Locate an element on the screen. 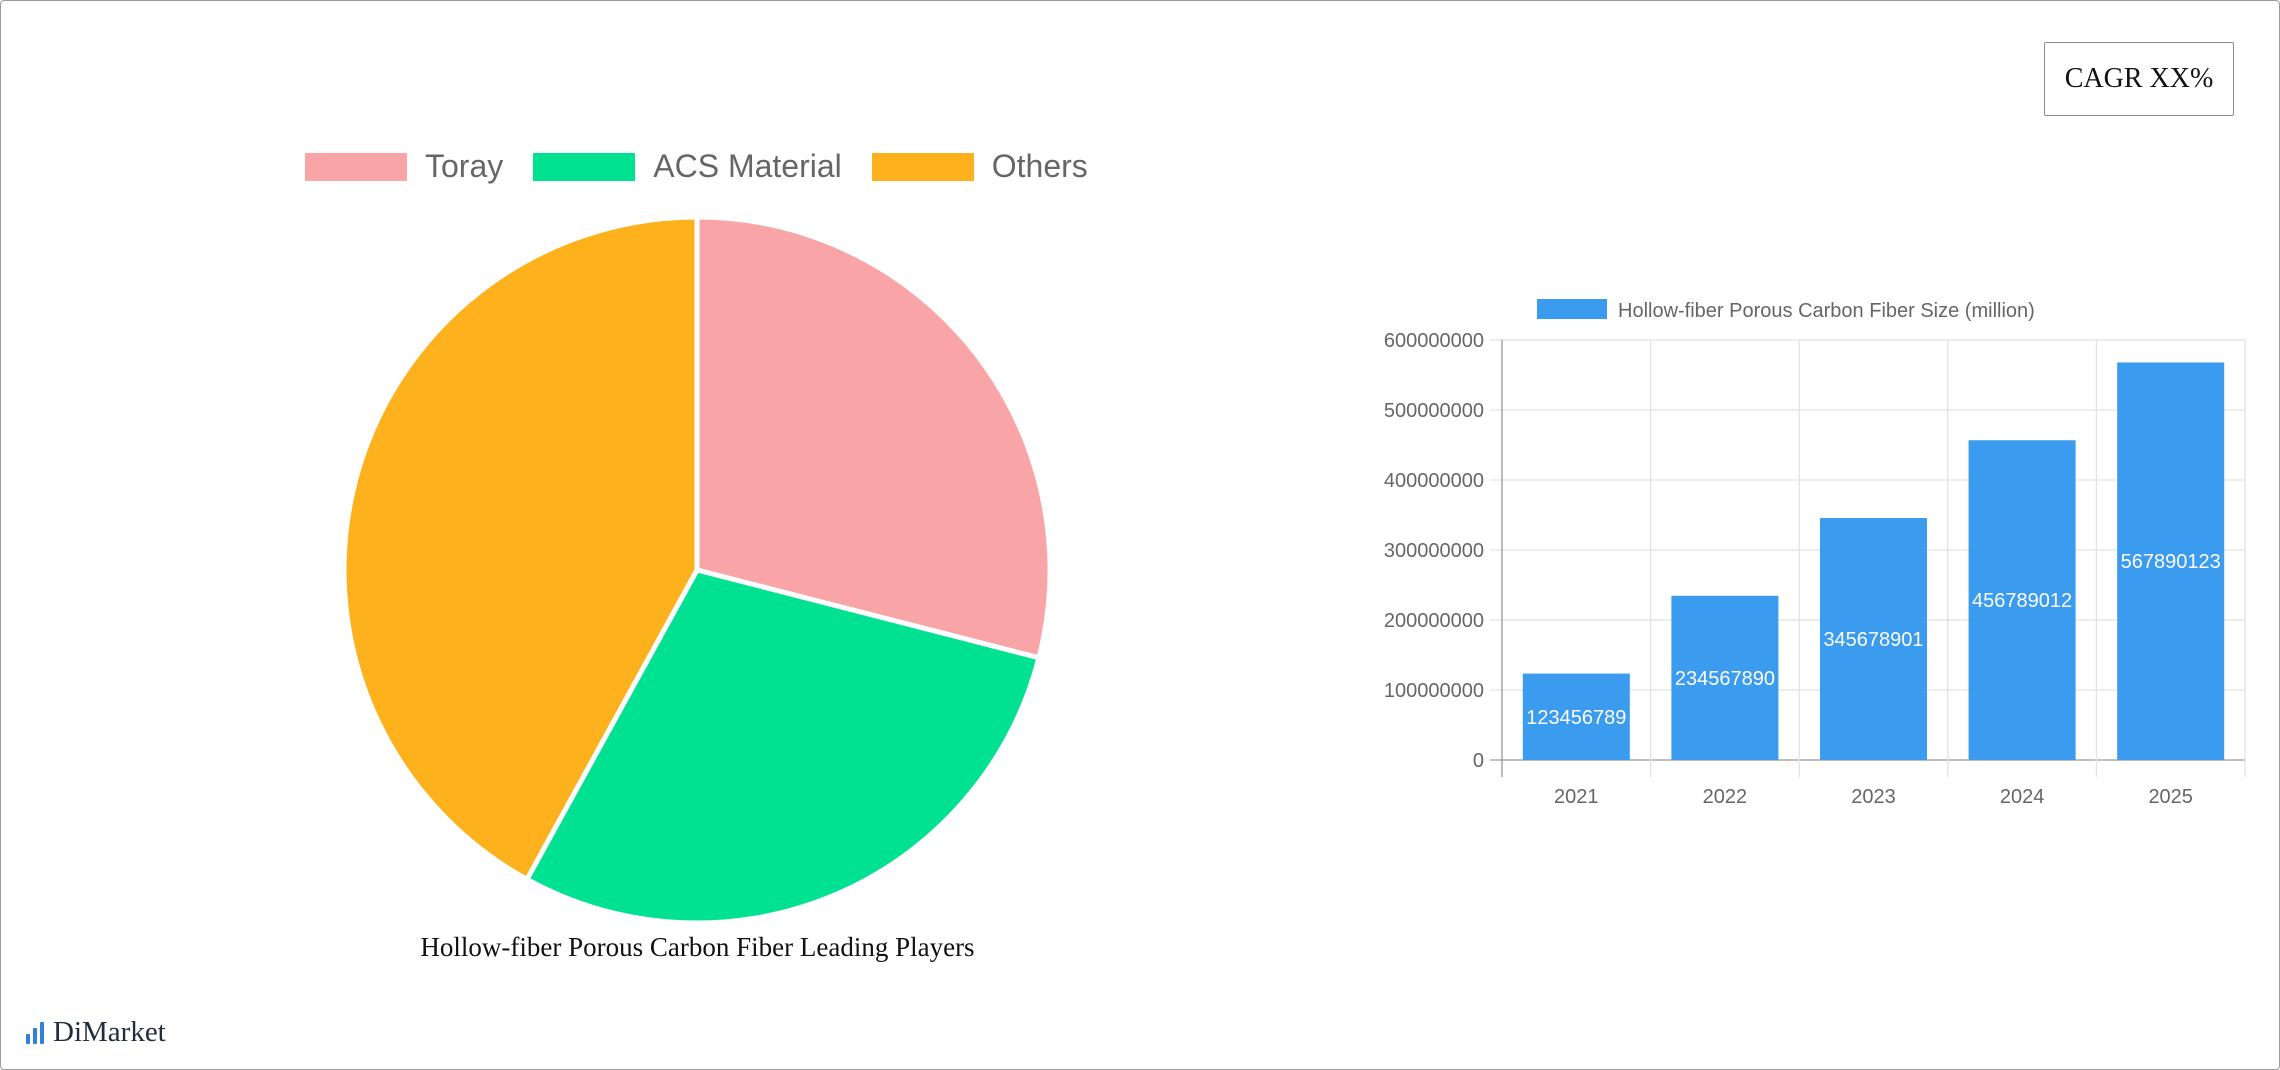  legend-label-toray: Toray is located at coordinates (464, 166).